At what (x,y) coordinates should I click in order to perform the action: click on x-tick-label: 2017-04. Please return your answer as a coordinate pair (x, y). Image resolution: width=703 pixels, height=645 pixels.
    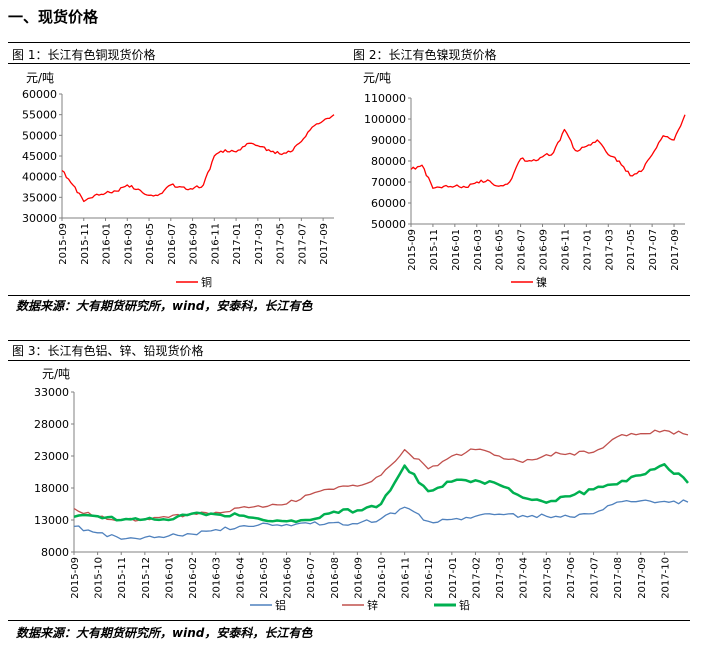
    Looking at the image, I should click on (524, 578).